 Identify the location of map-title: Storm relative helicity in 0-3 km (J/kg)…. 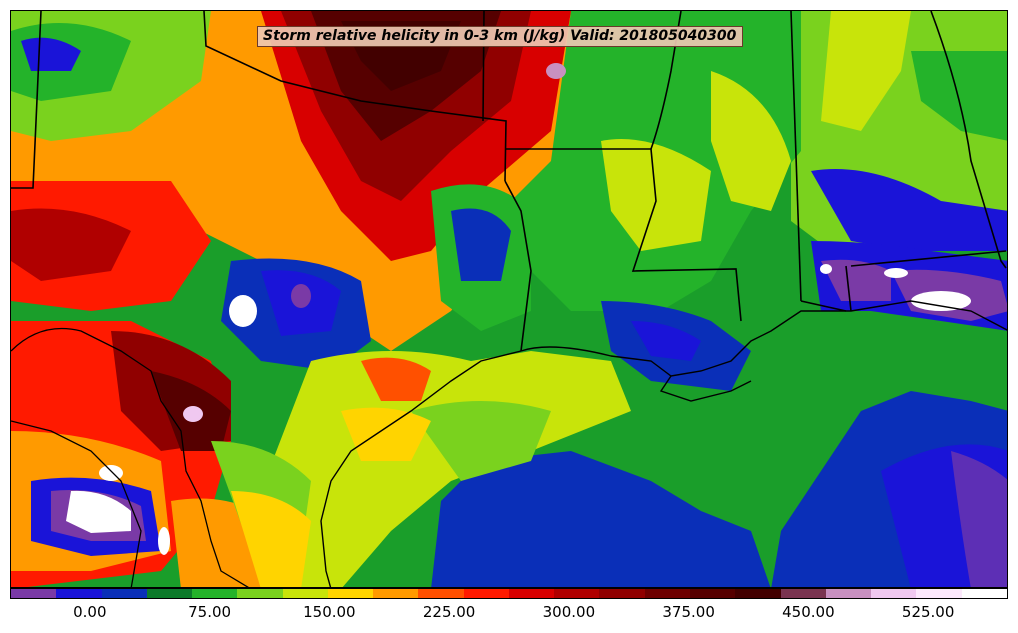
(500, 36).